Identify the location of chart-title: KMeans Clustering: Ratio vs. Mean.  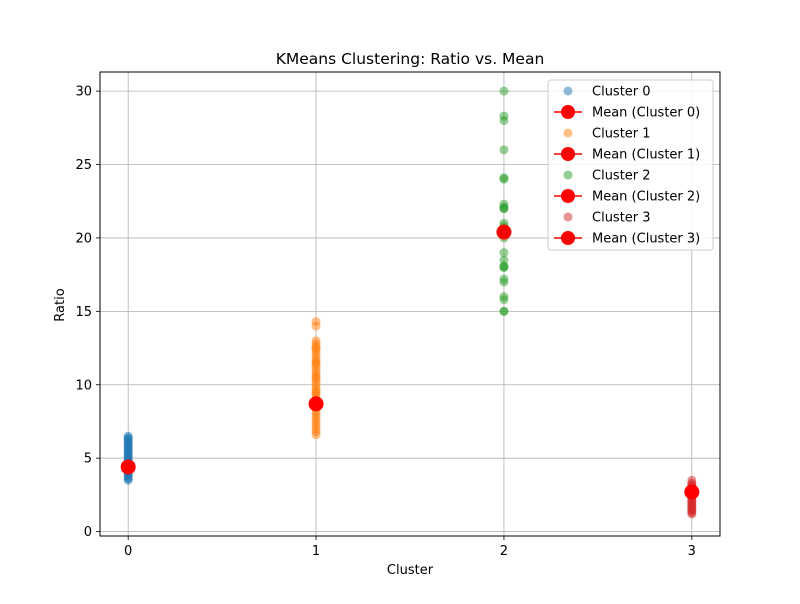
(410, 59).